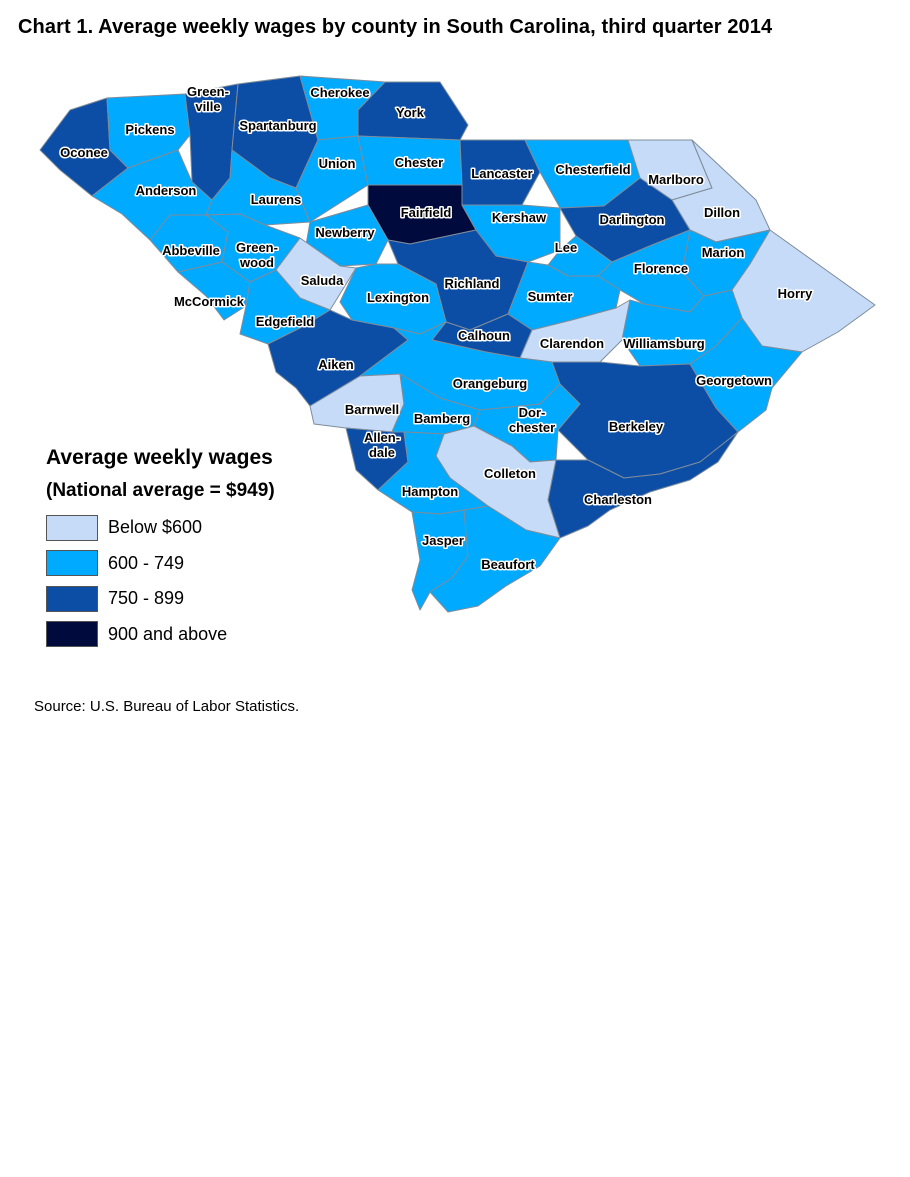  I want to click on county-label-allendale: Allen-dale, so click(382, 445).